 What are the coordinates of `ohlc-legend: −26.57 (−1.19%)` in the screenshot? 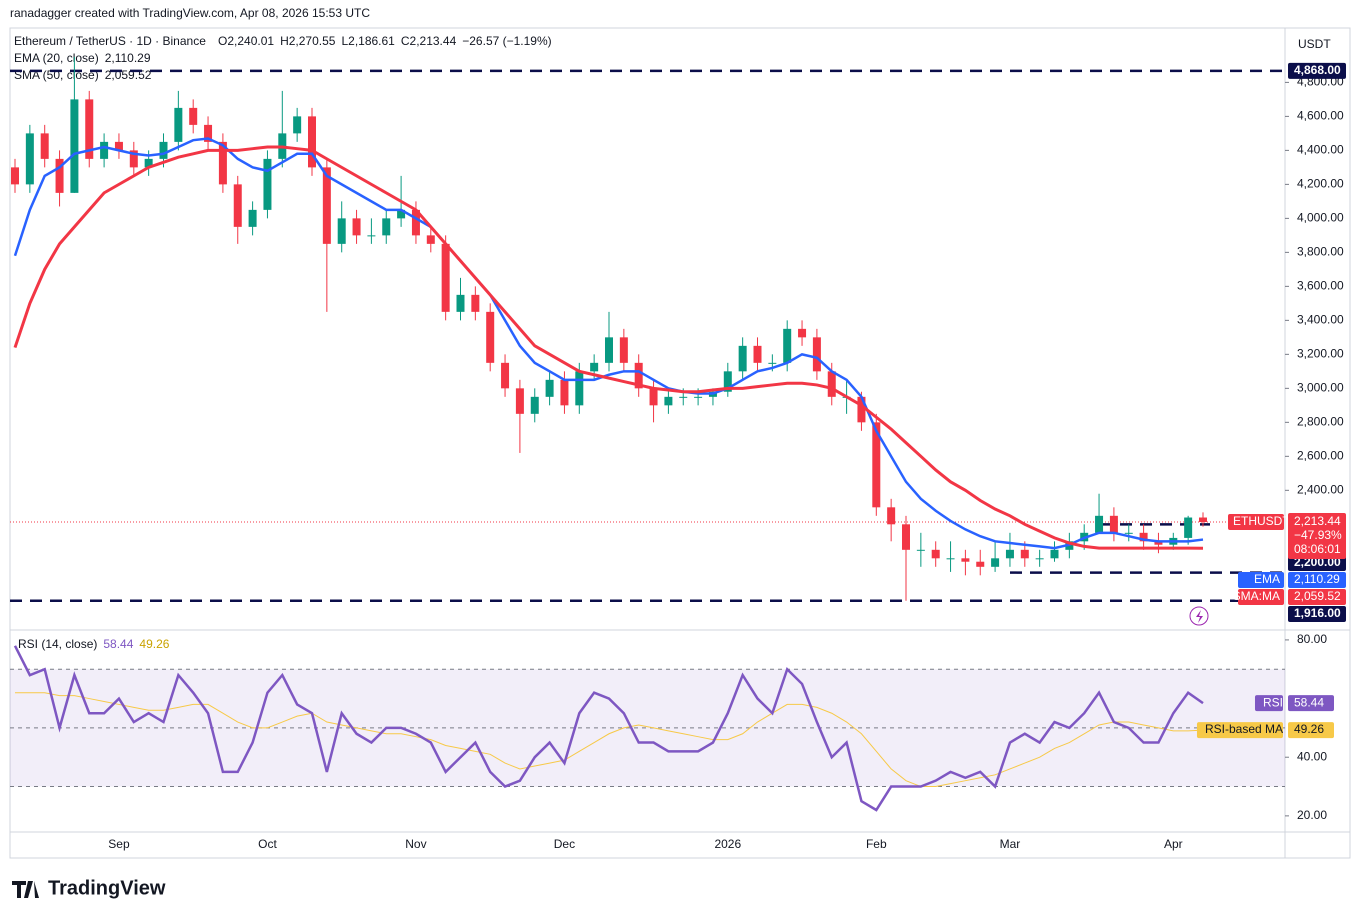 It's located at (506, 41).